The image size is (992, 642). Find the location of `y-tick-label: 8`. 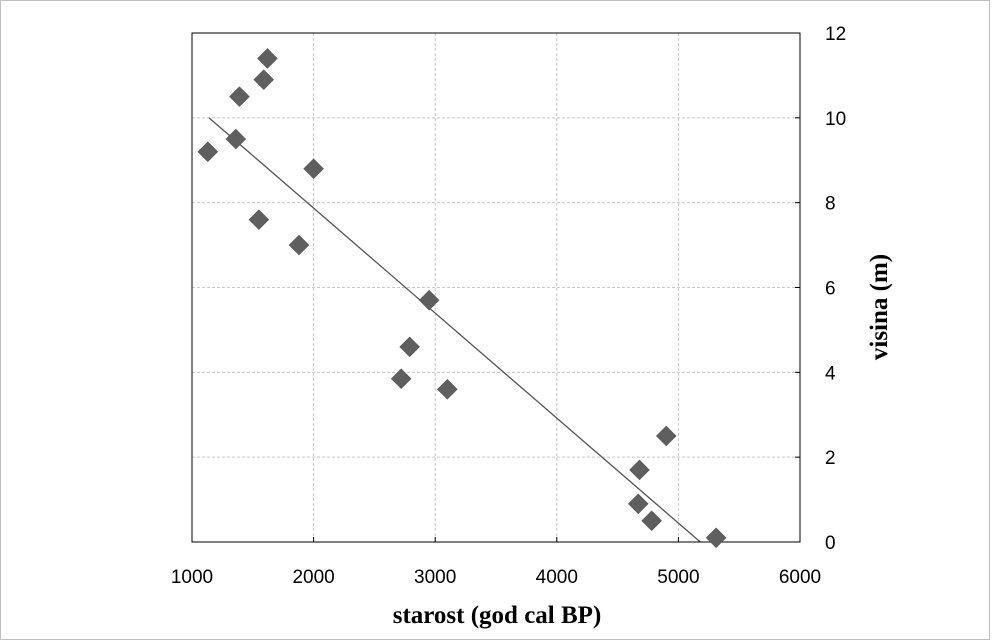

y-tick-label: 8 is located at coordinates (830, 204).